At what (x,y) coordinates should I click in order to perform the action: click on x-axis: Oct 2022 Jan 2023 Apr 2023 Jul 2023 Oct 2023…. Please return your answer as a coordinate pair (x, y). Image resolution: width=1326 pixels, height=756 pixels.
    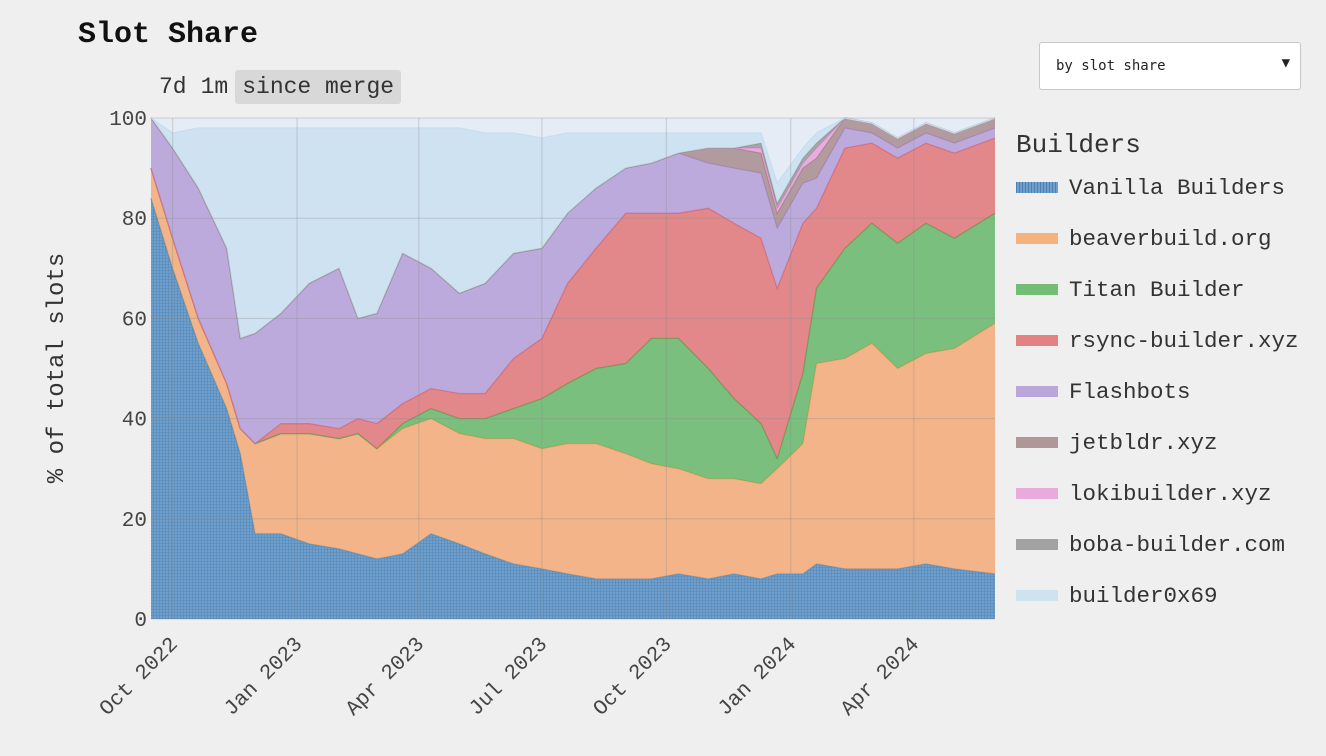
    Looking at the image, I should click on (510, 678).